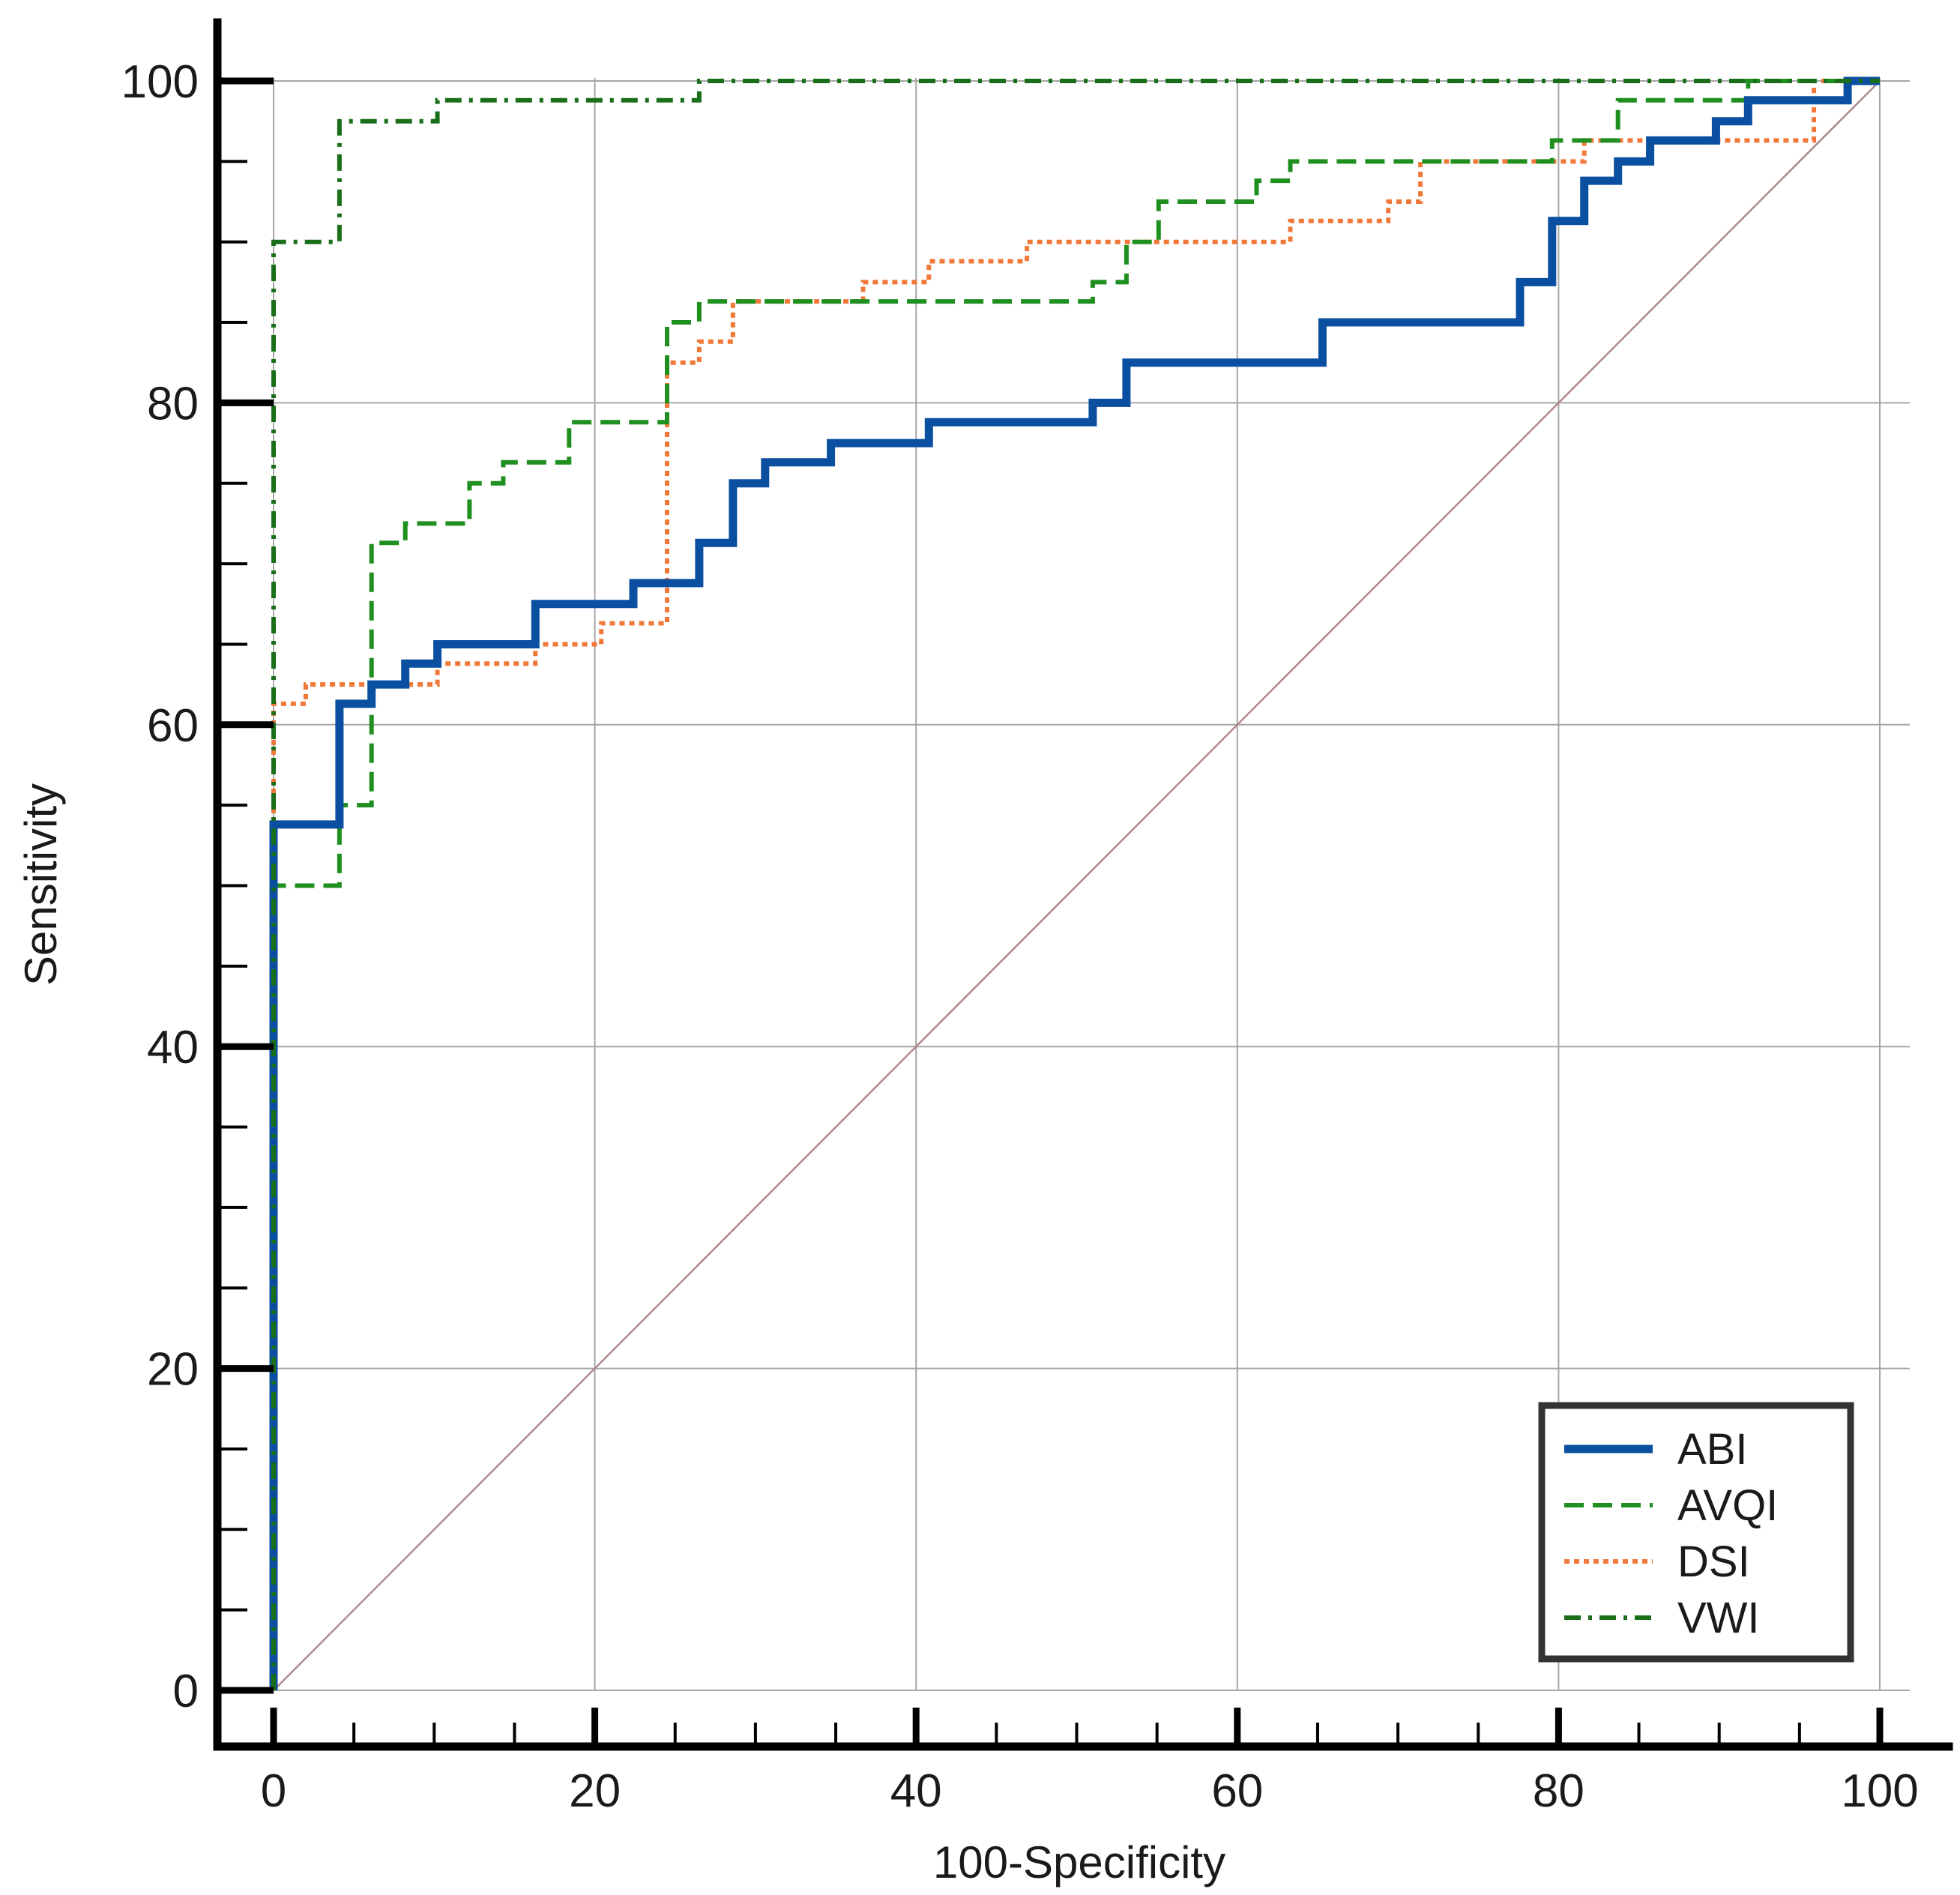 This screenshot has height=1895, width=1960. I want to click on legend-label-avqi: AVQI, so click(1727, 1505).